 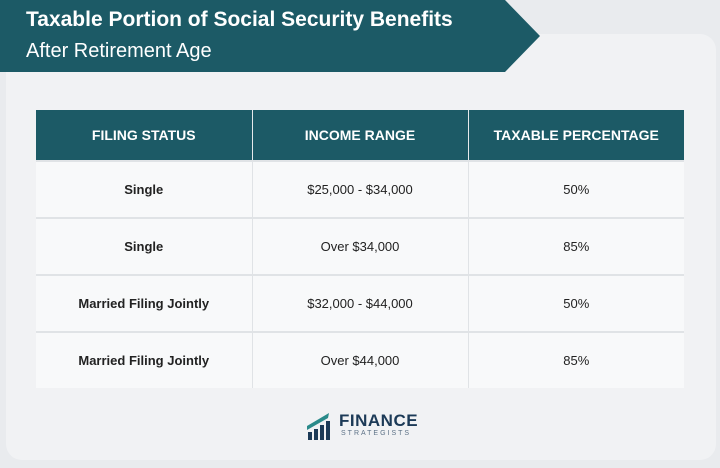 I want to click on income-range-cell: $25,000 - $34,000, so click(x=359, y=189).